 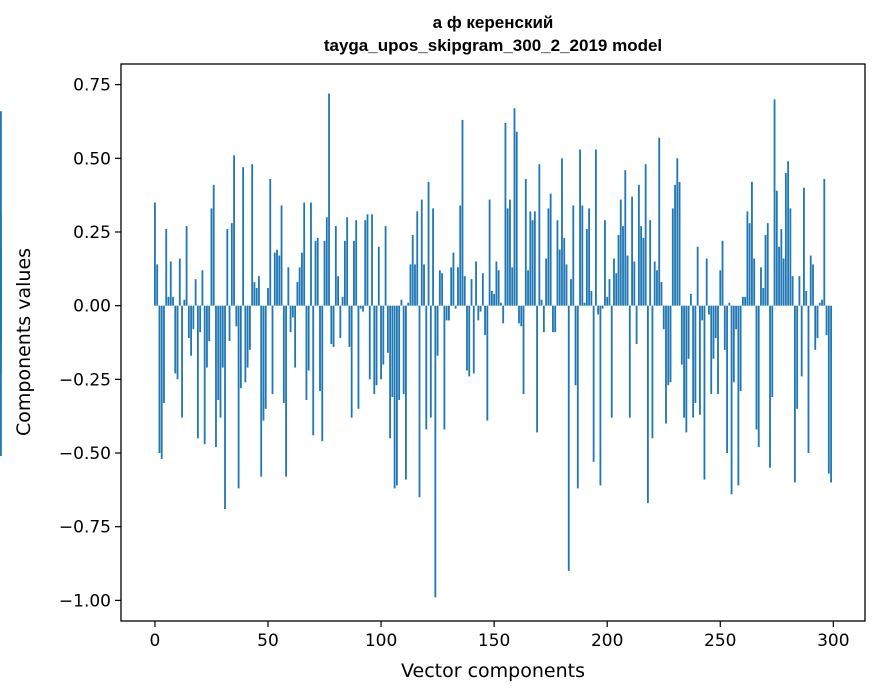 What do you see at coordinates (381, 641) in the screenshot?
I see `x-tick-label: 100` at bounding box center [381, 641].